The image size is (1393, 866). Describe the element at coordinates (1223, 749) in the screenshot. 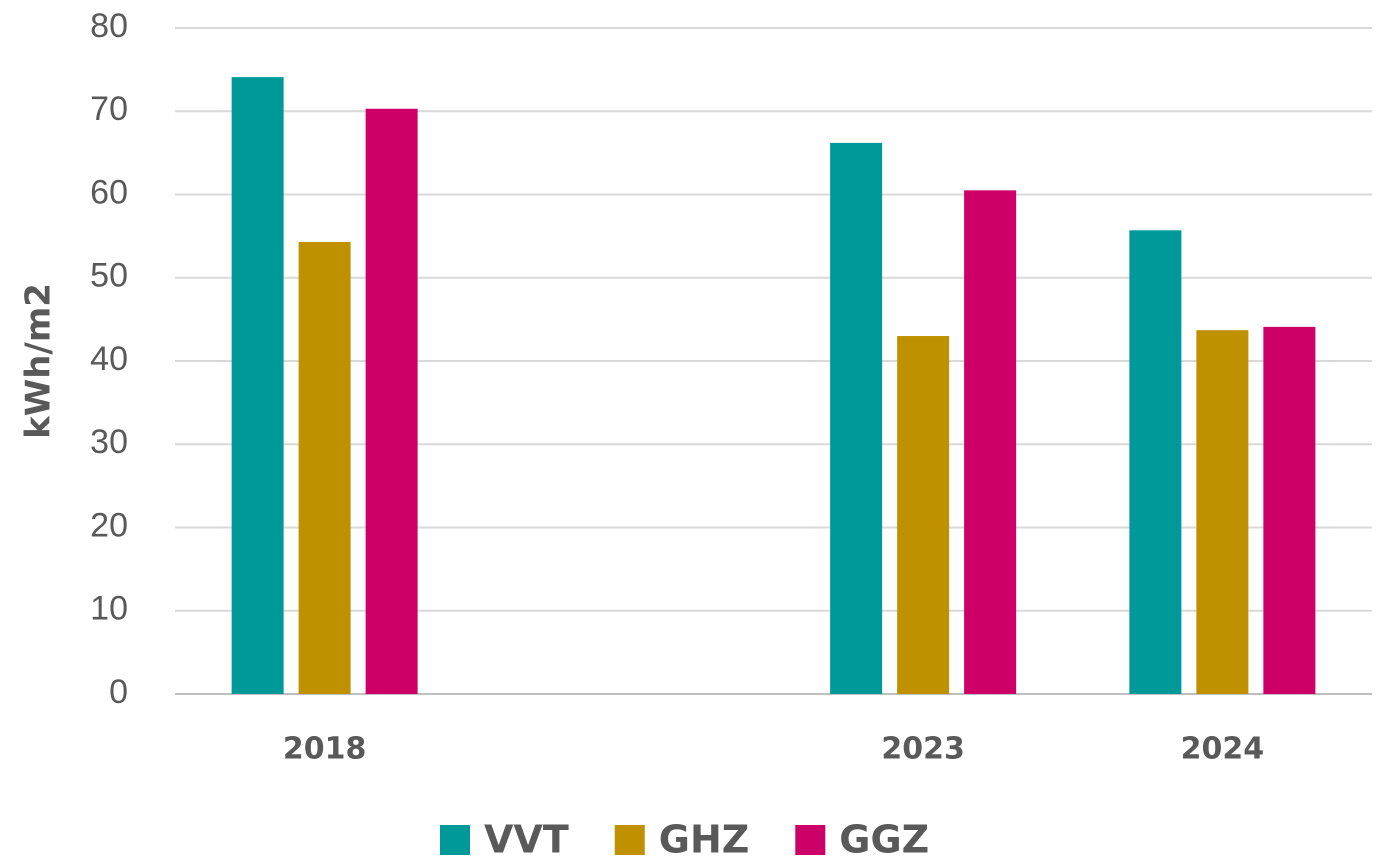

I see `x-tick-label: 2024` at that location.